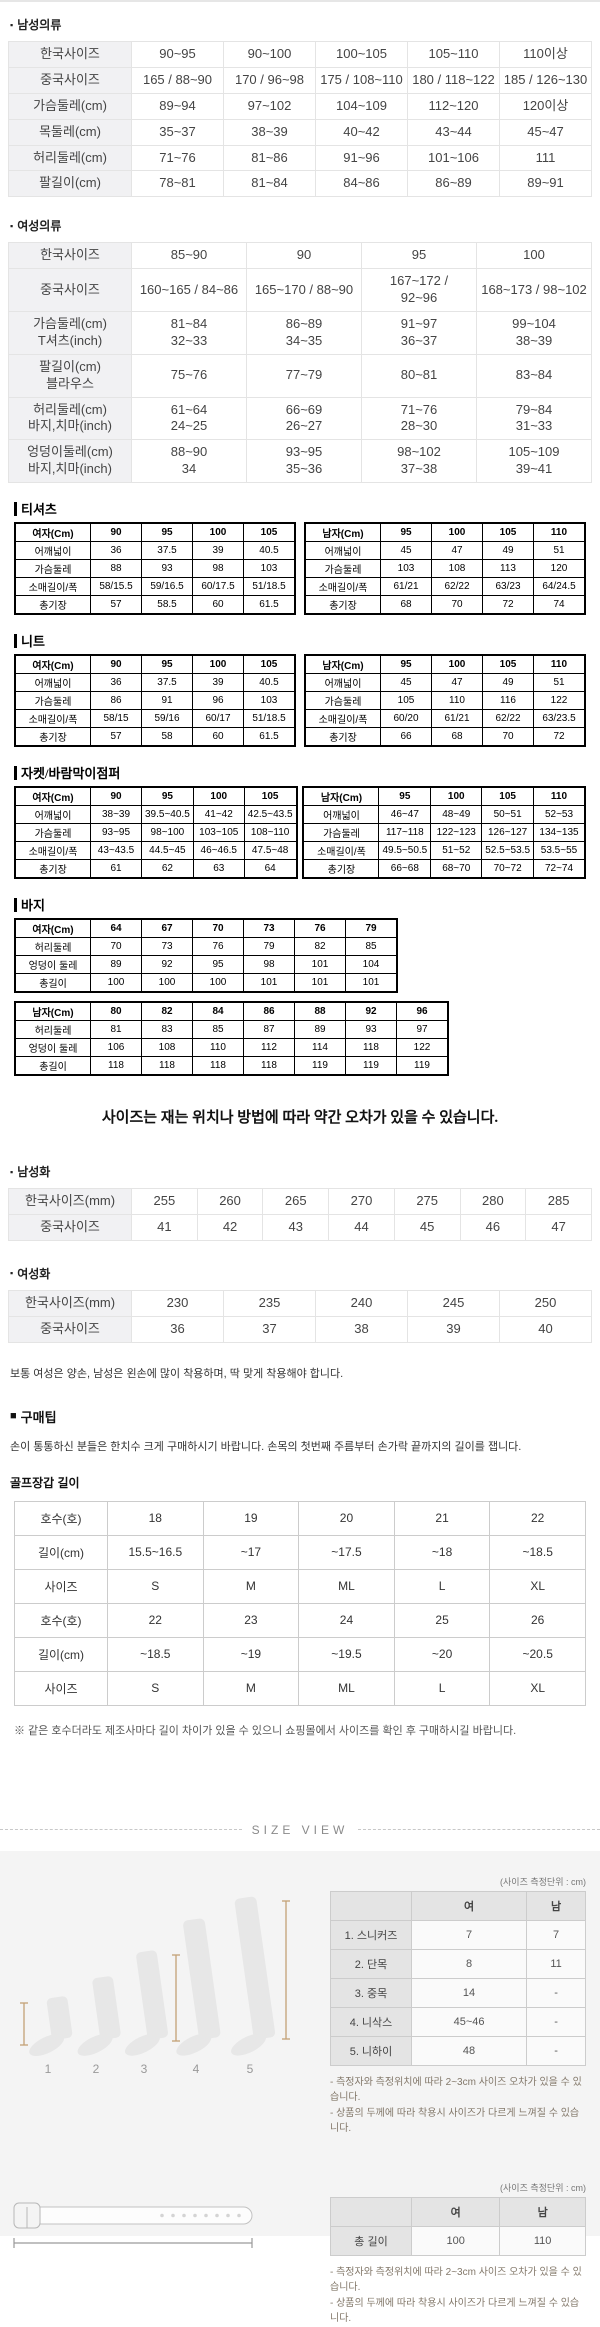 This screenshot has width=600, height=2327. I want to click on table-cell: 87, so click(269, 1030).